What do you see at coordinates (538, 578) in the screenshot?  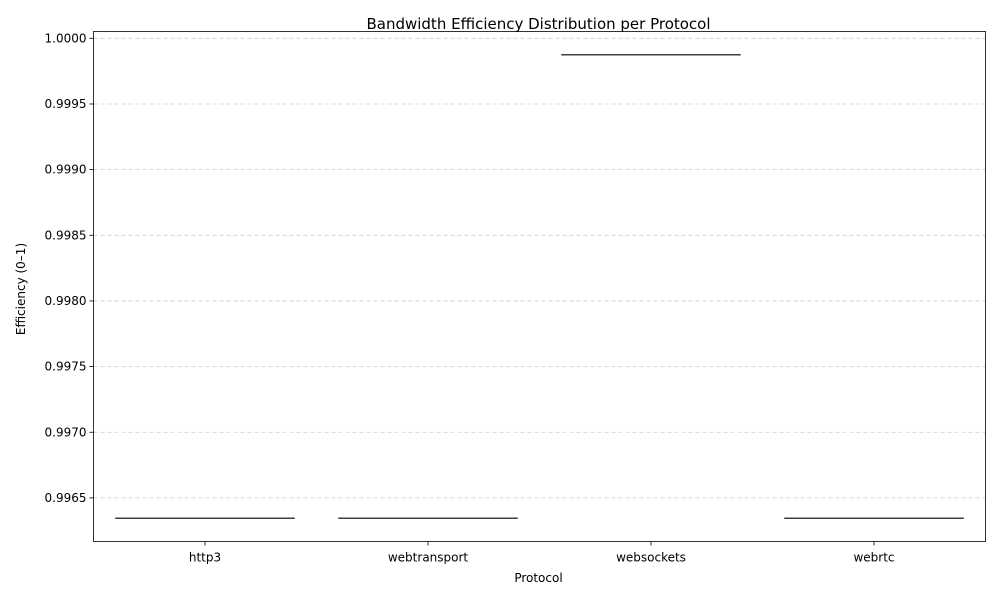 I see `x-axis-label: Protocol` at bounding box center [538, 578].